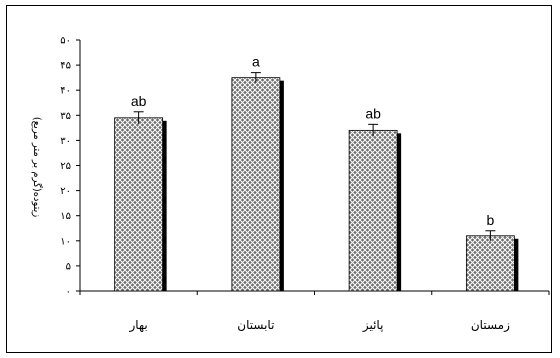 This screenshot has width=560, height=358. What do you see at coordinates (65, 241) in the screenshot?
I see `y-tick-label: ۱۰` at bounding box center [65, 241].